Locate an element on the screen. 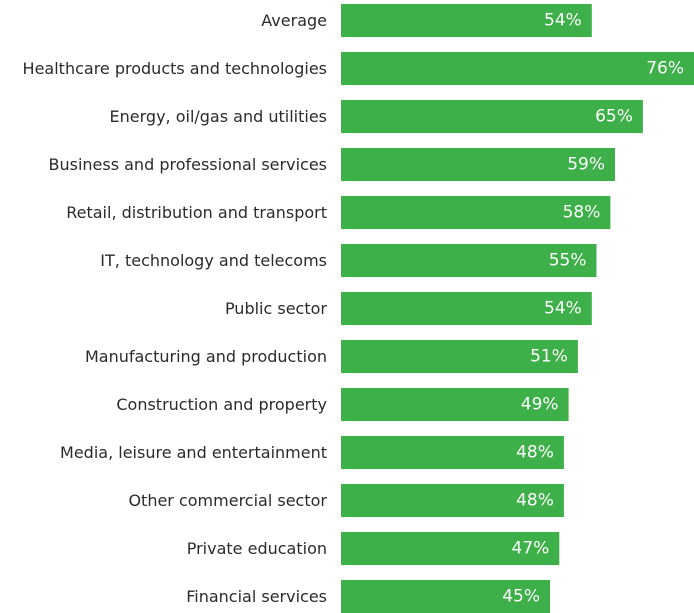 This screenshot has height=613, width=694. value-label: 49% is located at coordinates (540, 405).